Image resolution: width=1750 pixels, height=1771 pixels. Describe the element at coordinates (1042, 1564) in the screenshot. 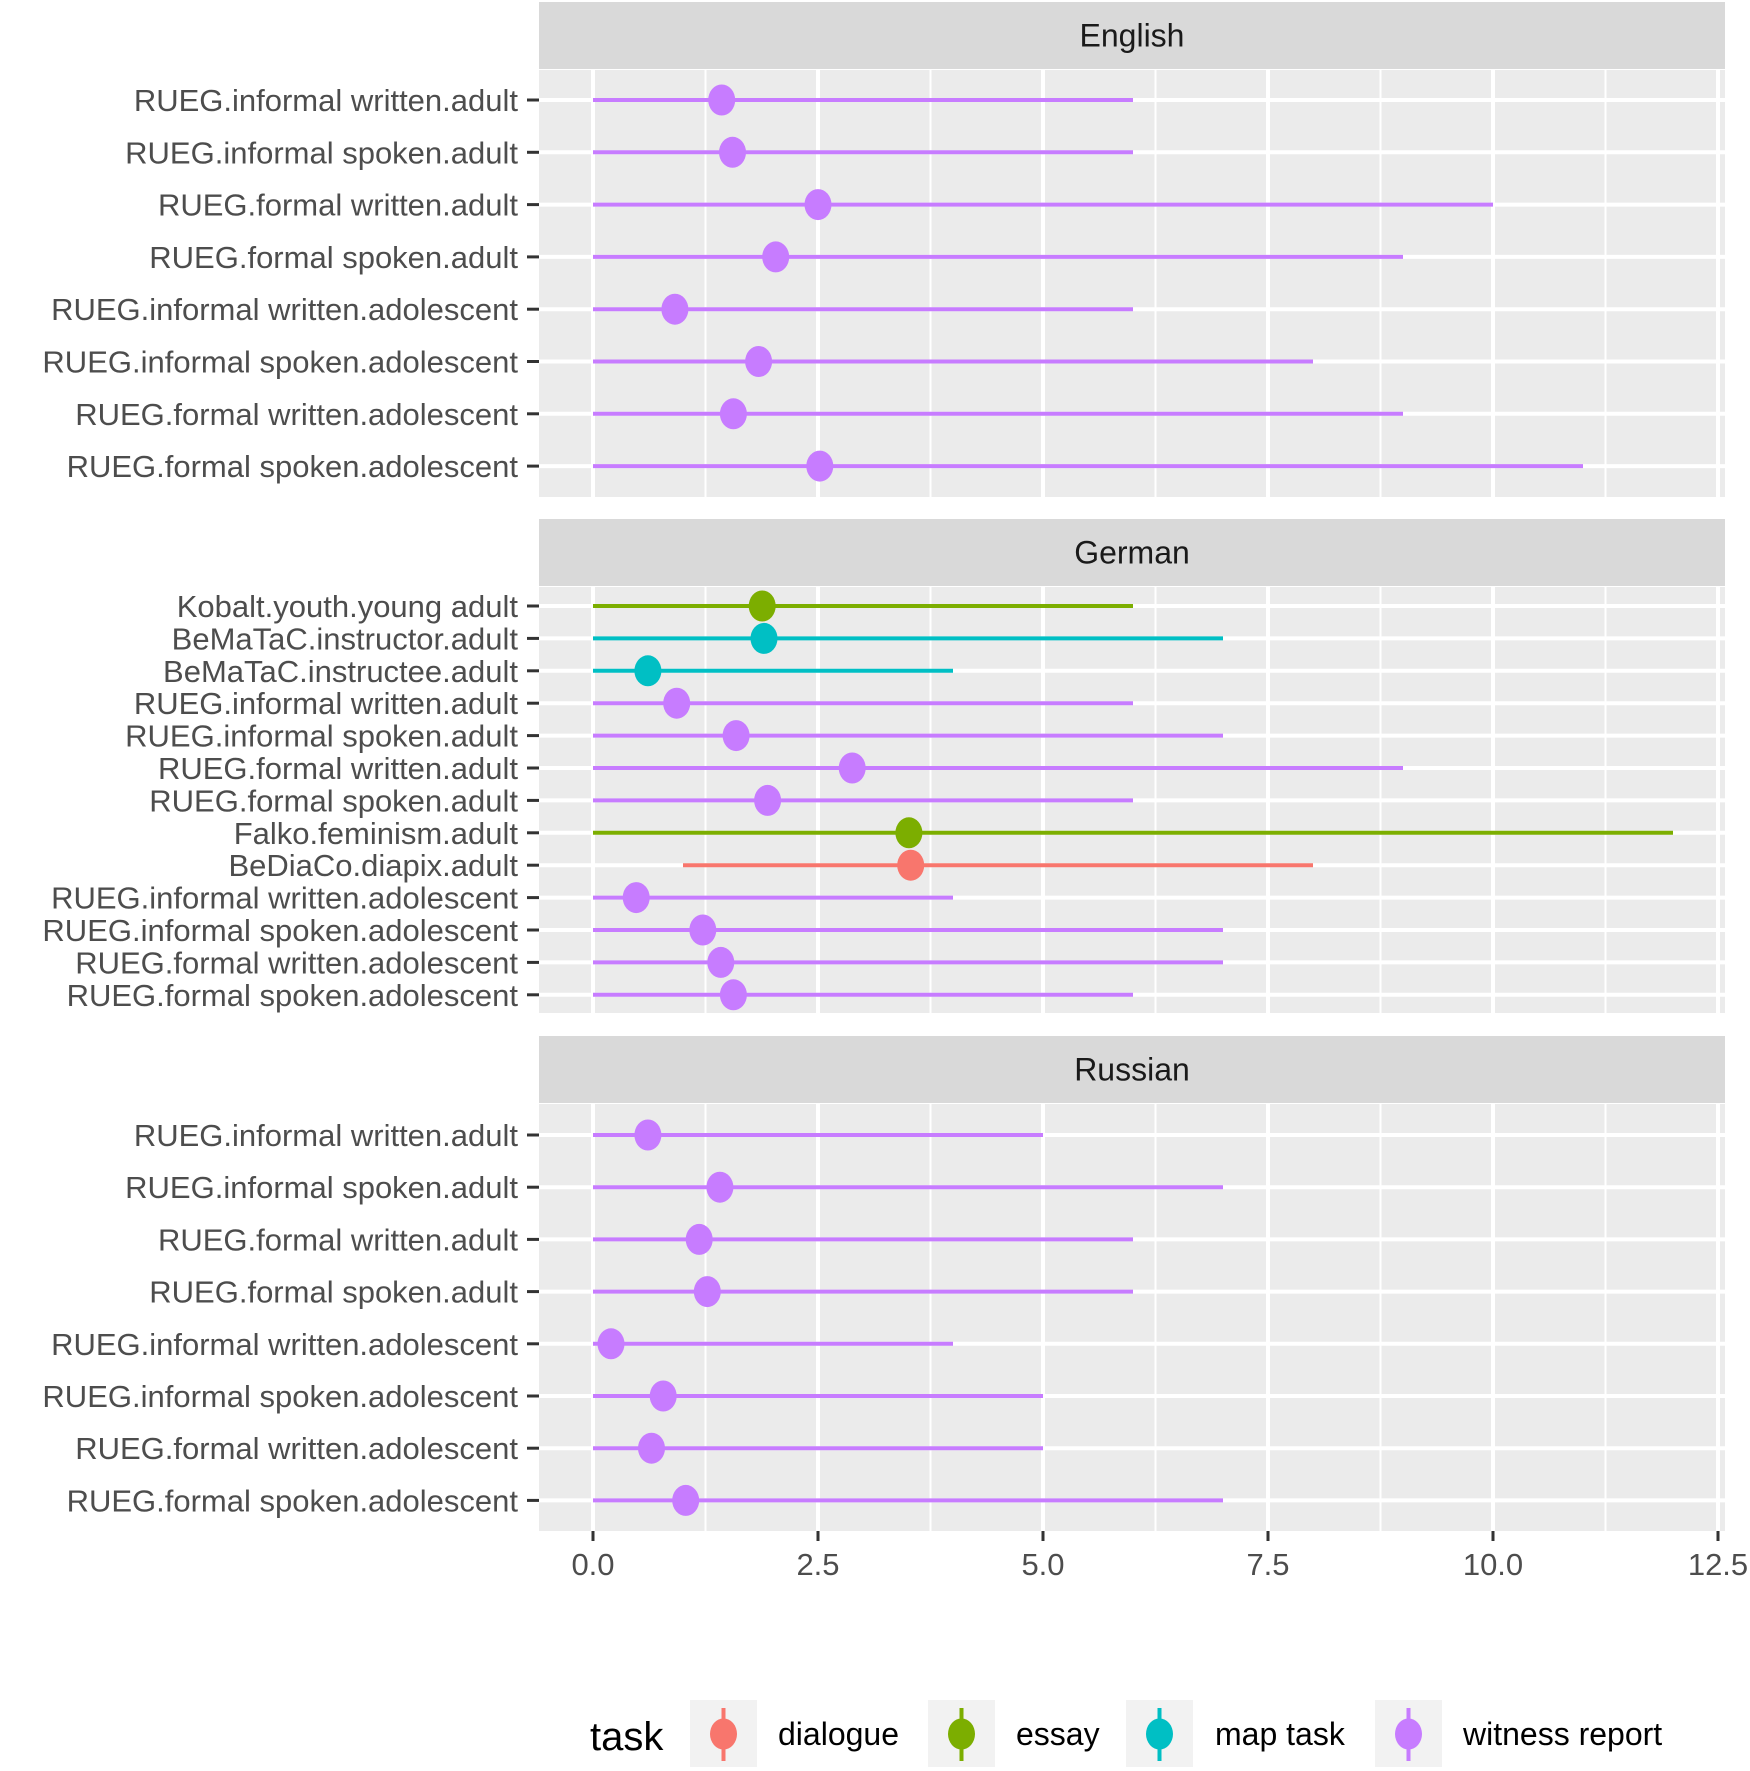

I see `x-tick-label: 5.0` at that location.